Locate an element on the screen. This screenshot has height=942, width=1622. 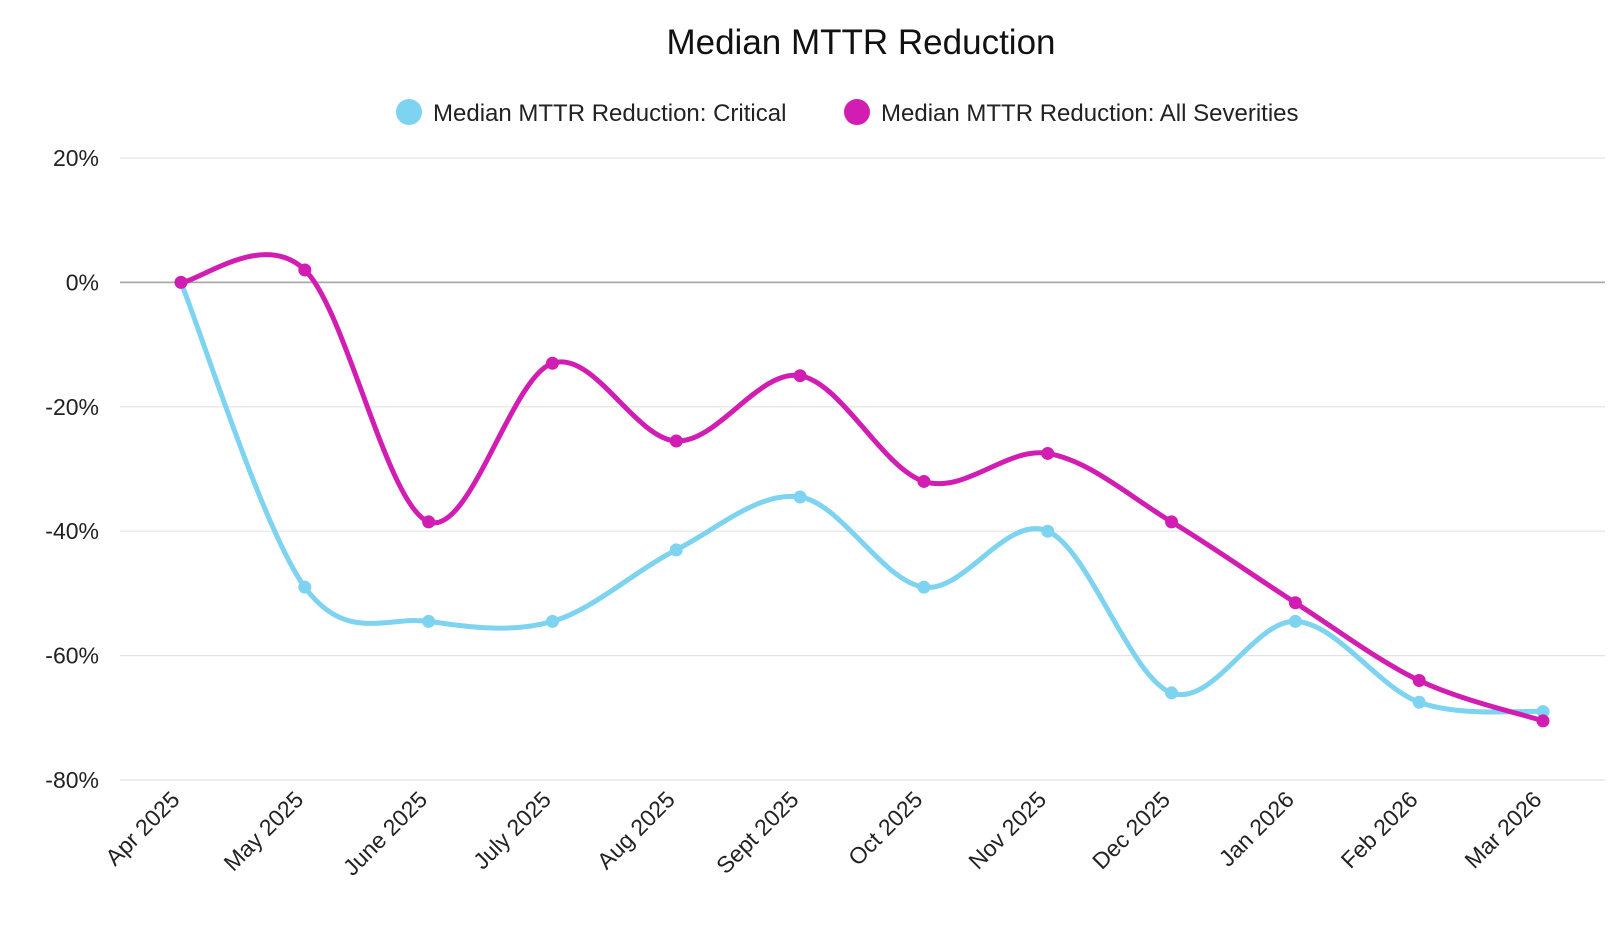
x-tick-label: Jan 2026 is located at coordinates (1256, 828).